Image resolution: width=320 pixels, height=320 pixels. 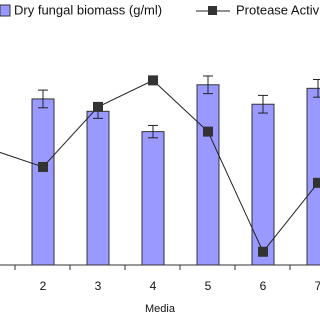 What do you see at coordinates (153, 286) in the screenshot?
I see `x-tick-label: 4` at bounding box center [153, 286].